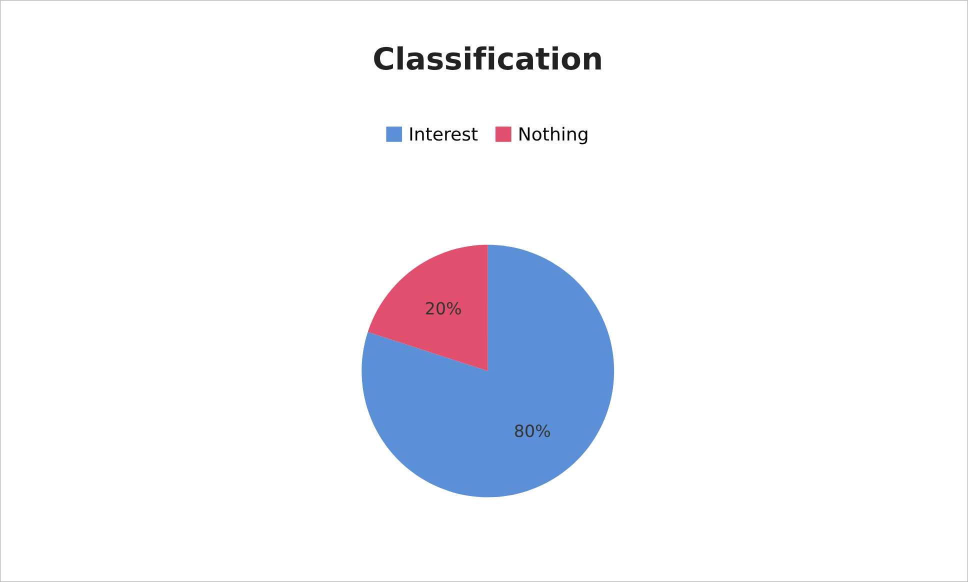  What do you see at coordinates (554, 135) in the screenshot?
I see `legend-label: Nothing` at bounding box center [554, 135].